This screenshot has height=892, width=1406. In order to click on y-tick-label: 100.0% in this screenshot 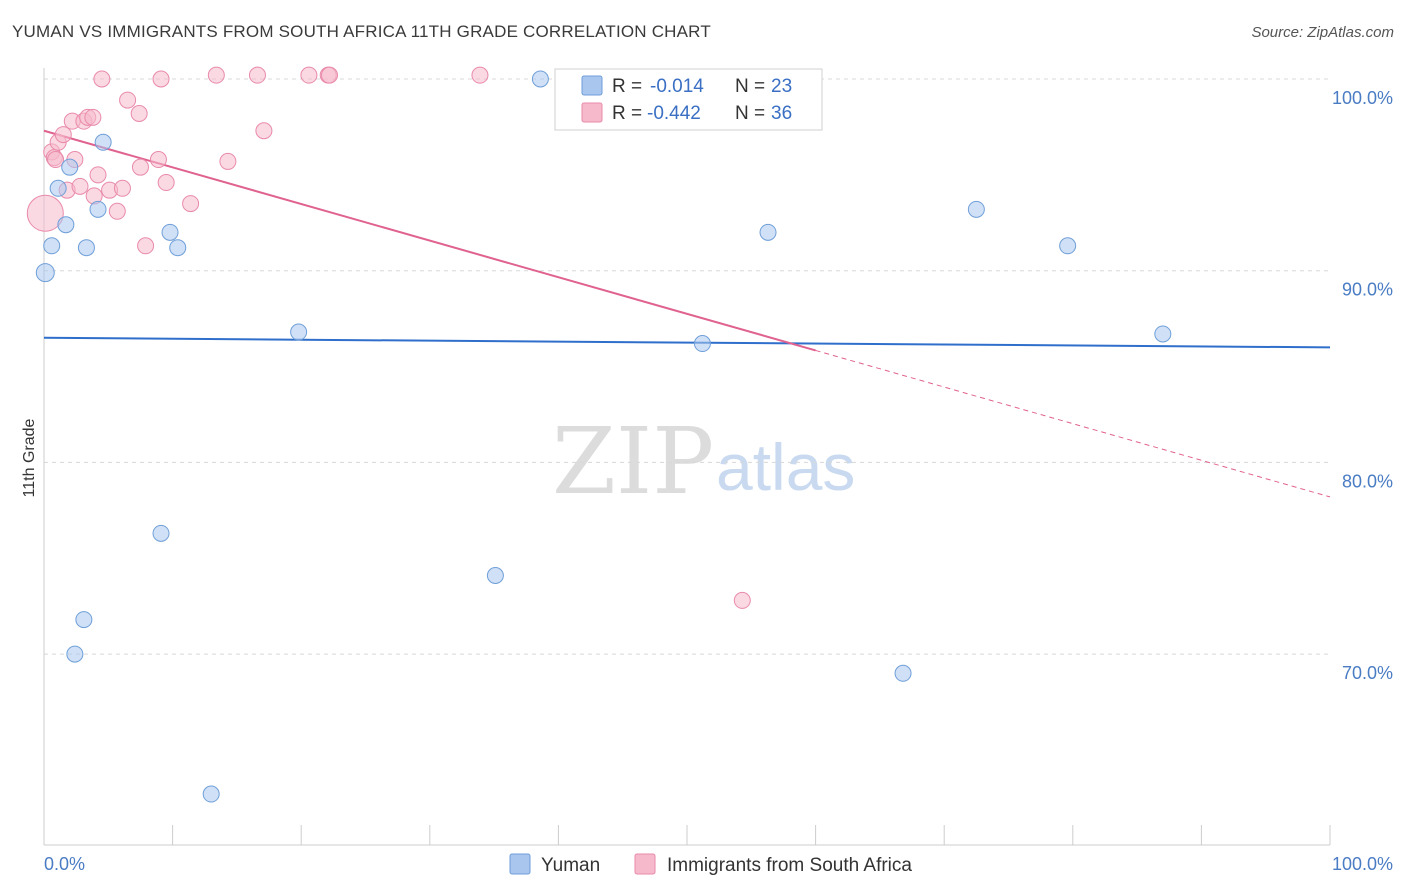, I will do `click(1362, 98)`.